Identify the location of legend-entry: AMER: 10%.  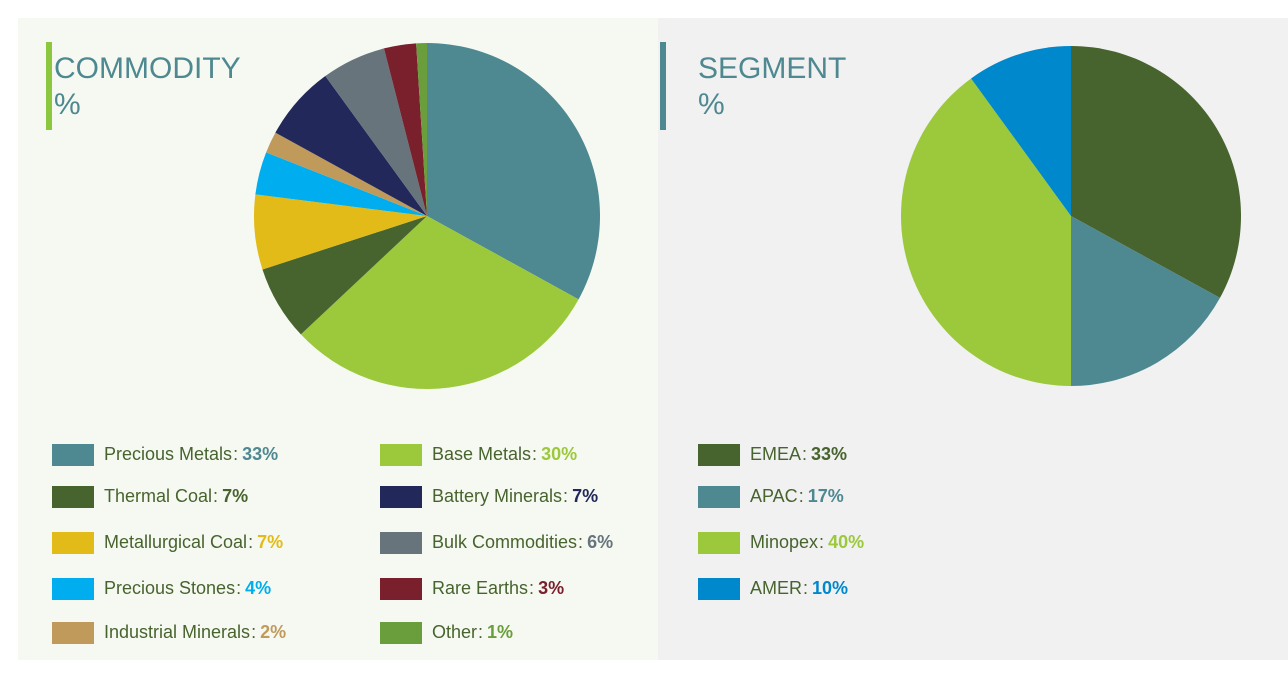
(799, 588).